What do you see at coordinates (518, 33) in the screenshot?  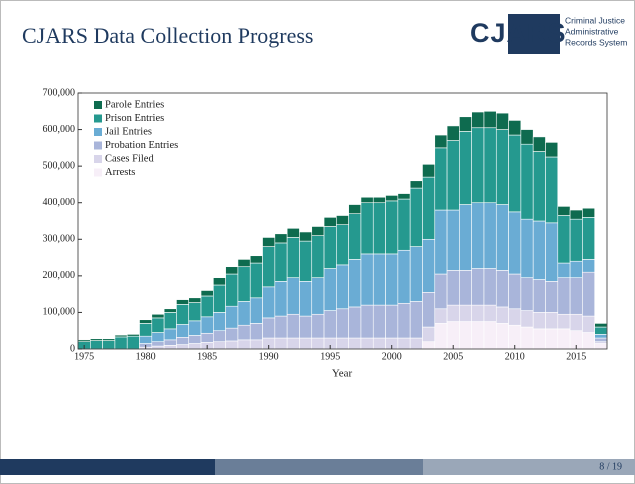 I see `logo-mark: CJARS` at bounding box center [518, 33].